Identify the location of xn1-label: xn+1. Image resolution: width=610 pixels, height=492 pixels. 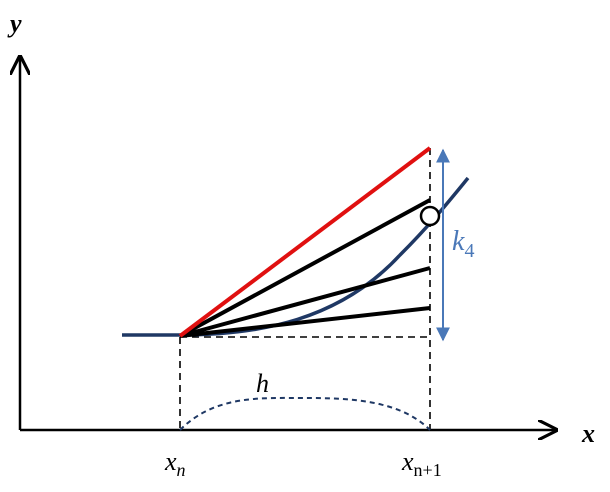
(421, 463).